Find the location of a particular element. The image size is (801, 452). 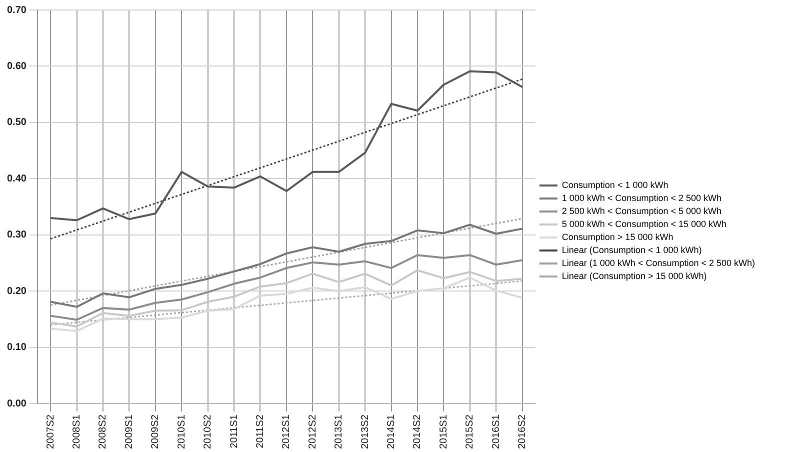

x-tick-label: 2015S1 is located at coordinates (444, 432).